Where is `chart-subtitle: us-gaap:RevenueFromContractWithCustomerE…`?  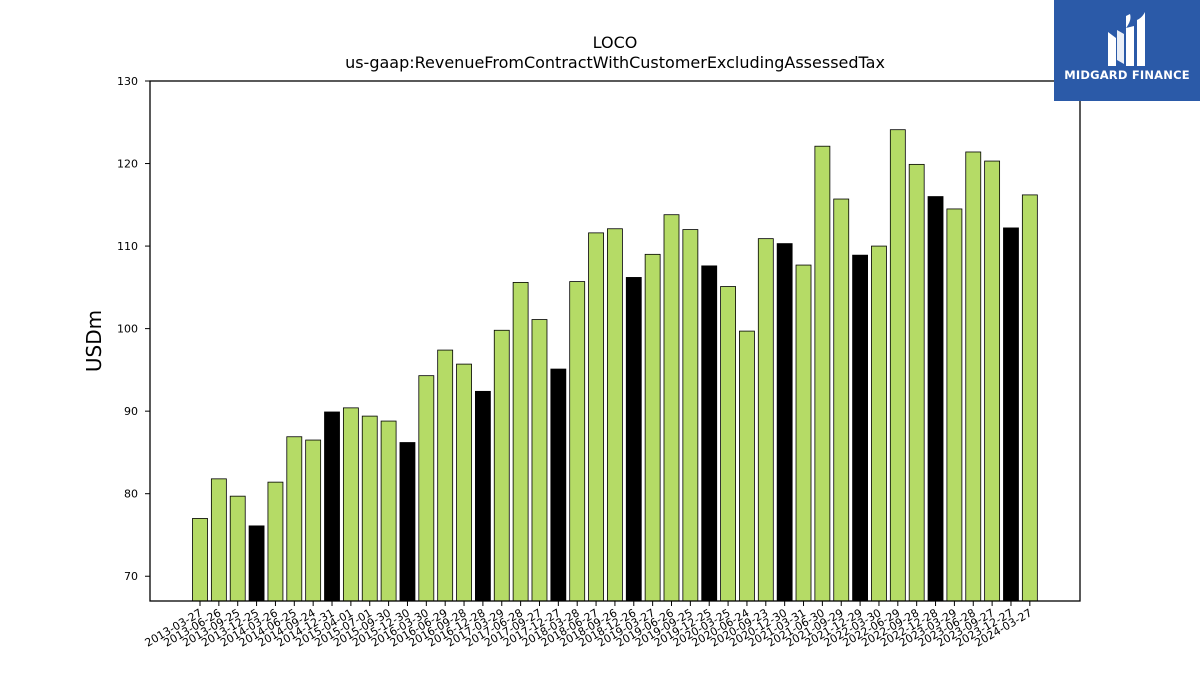
chart-subtitle: us-gaap:RevenueFromContractWithCustomerE… is located at coordinates (615, 62).